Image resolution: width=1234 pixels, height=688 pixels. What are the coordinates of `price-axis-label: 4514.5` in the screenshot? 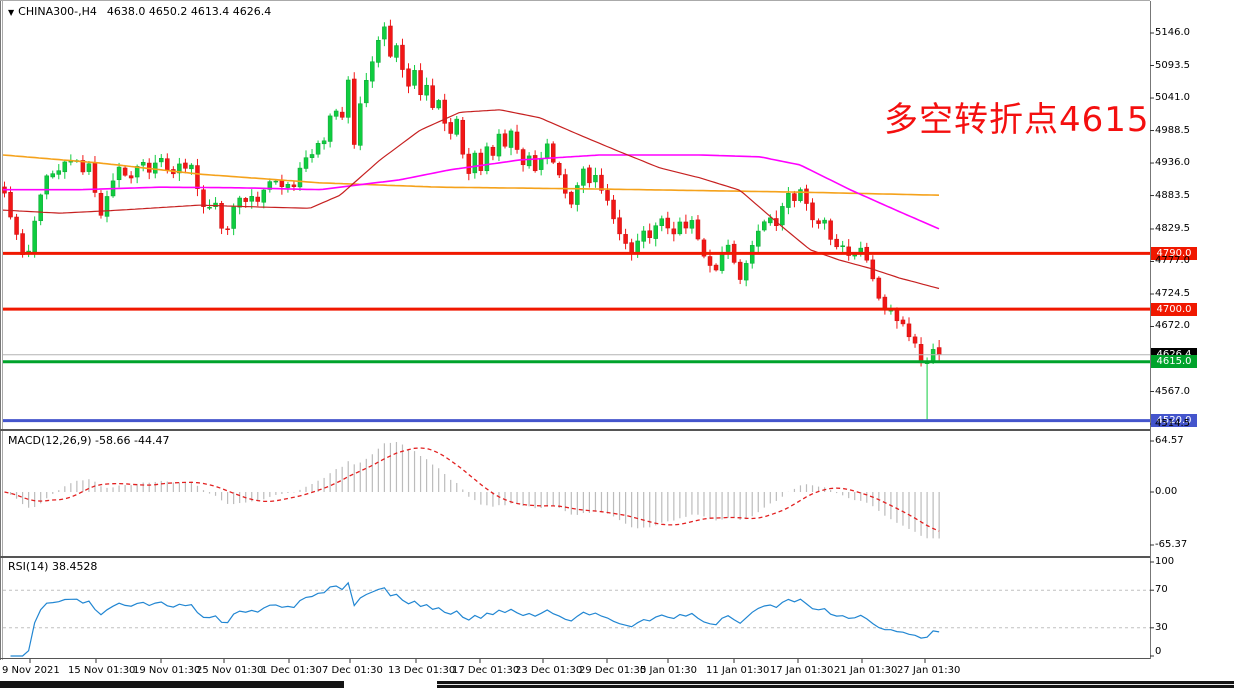 It's located at (1172, 424).